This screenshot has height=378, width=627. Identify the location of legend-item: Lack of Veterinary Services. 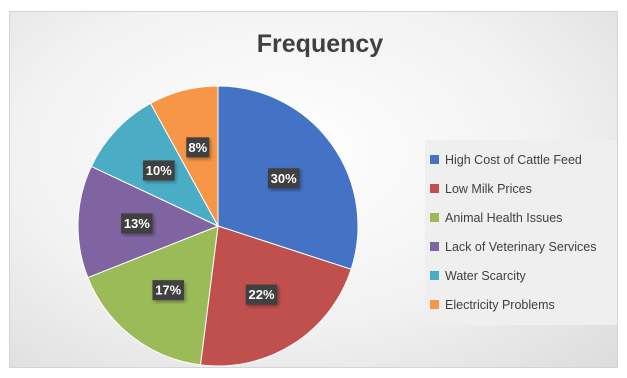
(521, 246).